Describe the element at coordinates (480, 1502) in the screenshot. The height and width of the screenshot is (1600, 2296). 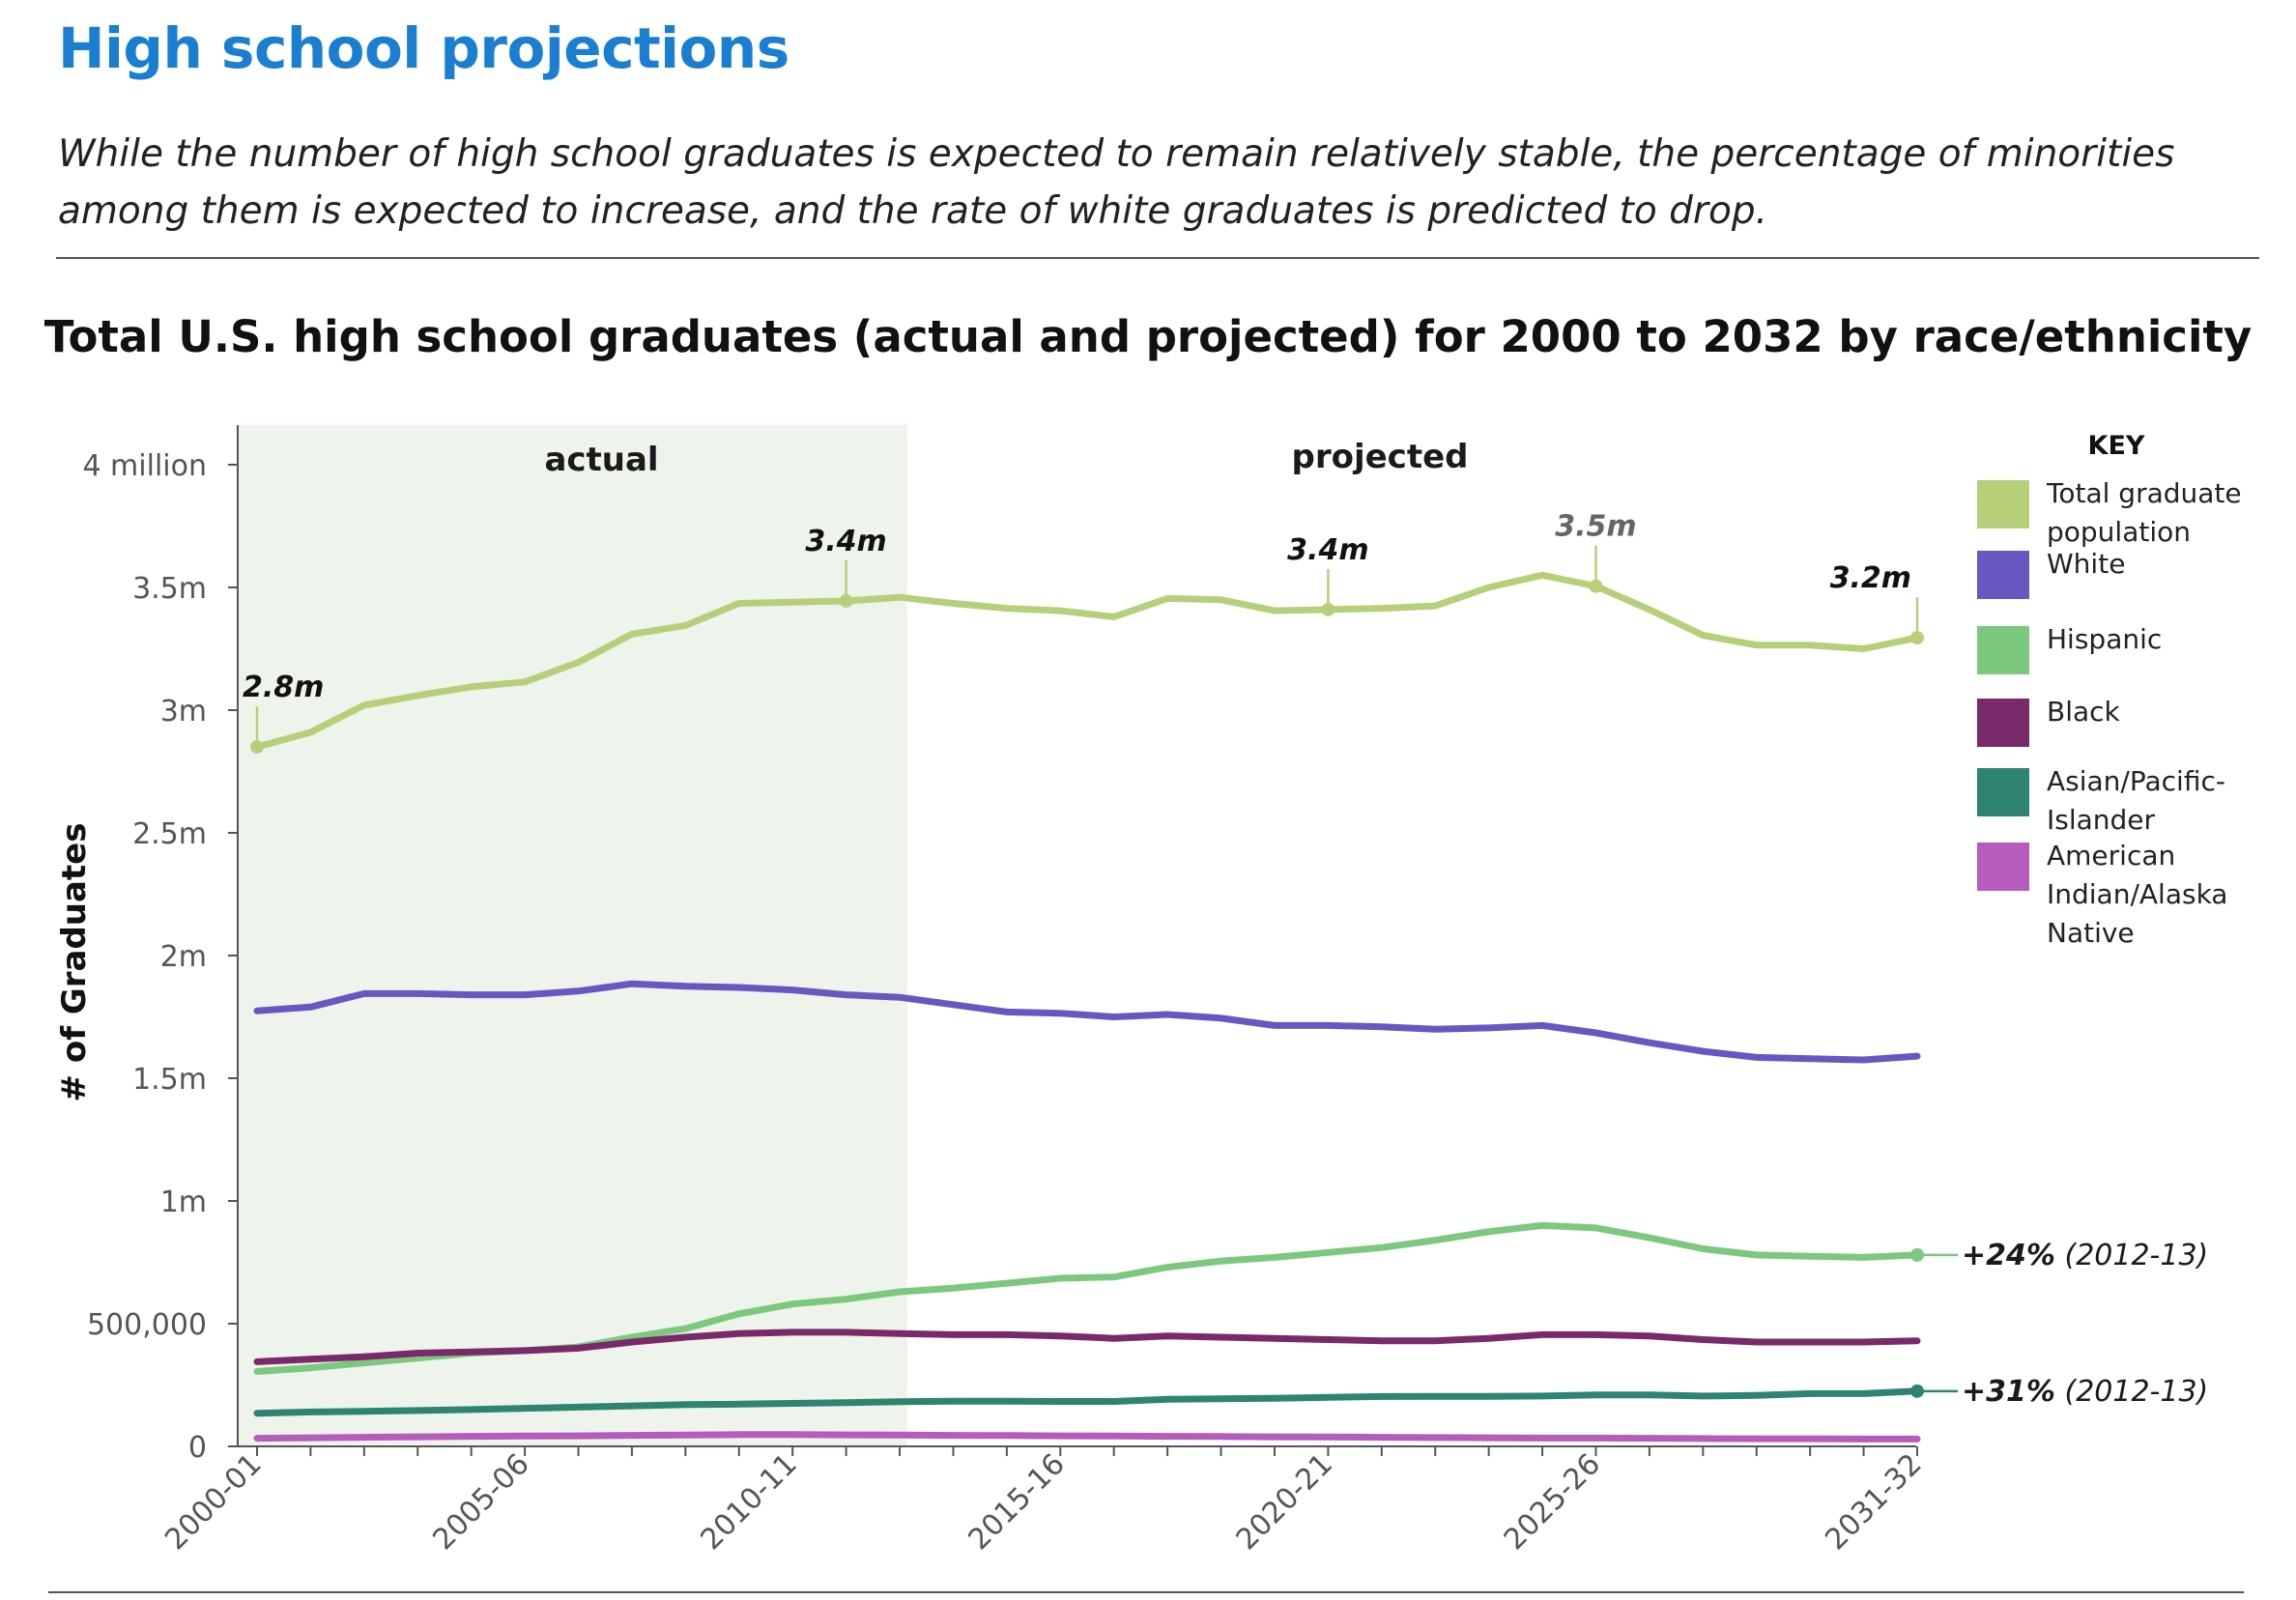
I see `x-tick-label: 2005-06` at that location.